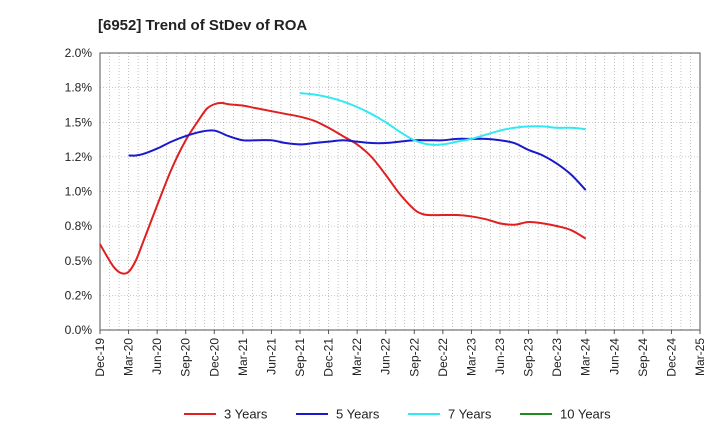  I want to click on x-tick-label: Dec-23, so click(557, 357).